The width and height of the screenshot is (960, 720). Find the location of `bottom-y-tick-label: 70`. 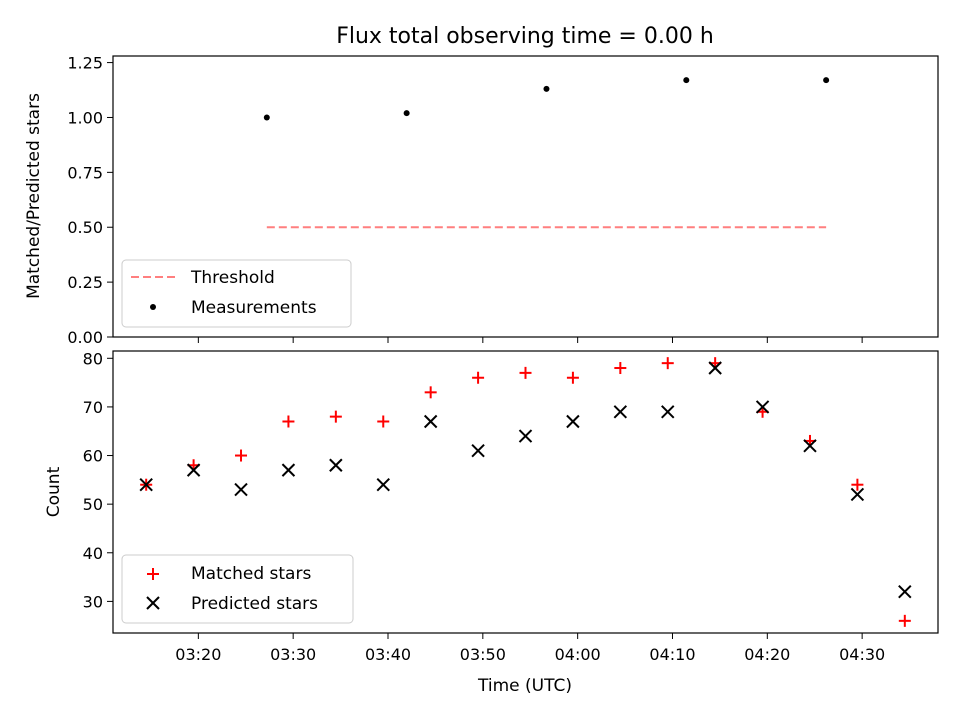

bottom-y-tick-label: 70 is located at coordinates (93, 407).